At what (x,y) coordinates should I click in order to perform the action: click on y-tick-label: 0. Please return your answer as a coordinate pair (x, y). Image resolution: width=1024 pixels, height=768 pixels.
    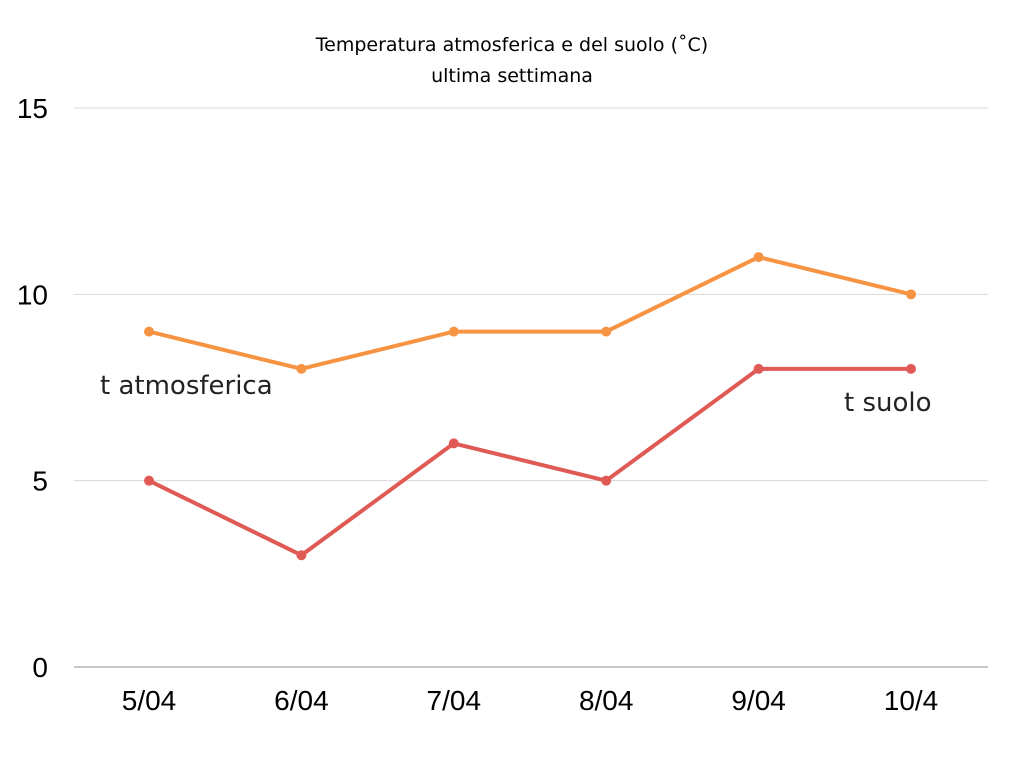
    Looking at the image, I should click on (40, 667).